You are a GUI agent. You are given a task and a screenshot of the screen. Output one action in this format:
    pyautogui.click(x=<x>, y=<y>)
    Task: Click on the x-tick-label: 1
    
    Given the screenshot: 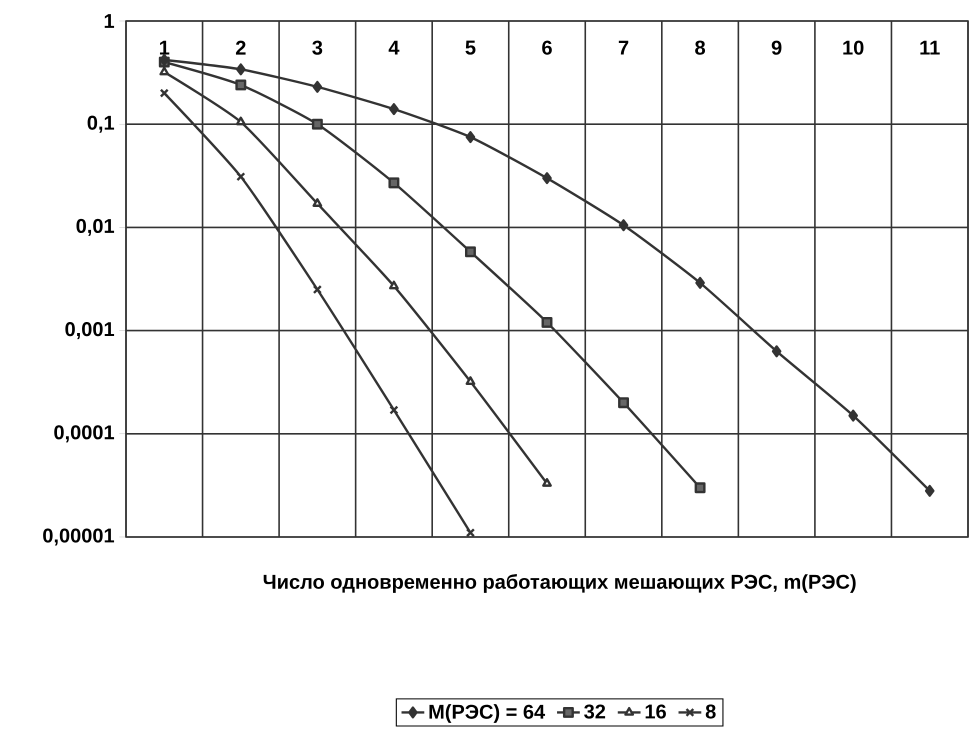 What is the action you would take?
    pyautogui.click(x=165, y=47)
    